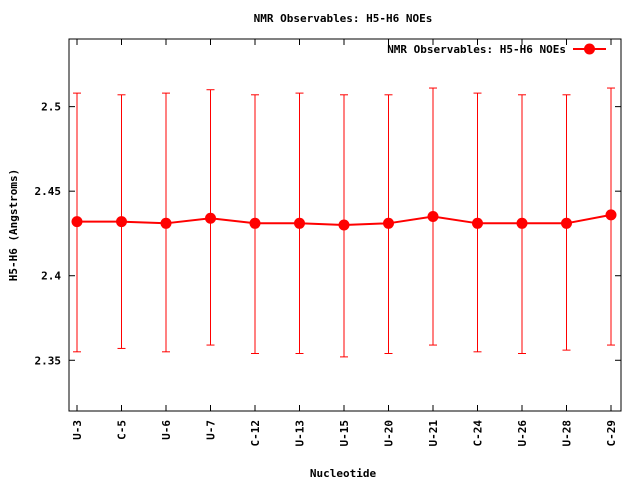  Describe the element at coordinates (343, 18) in the screenshot. I see `chart-title: NMR Observables: H5-H6 NOEs` at that location.